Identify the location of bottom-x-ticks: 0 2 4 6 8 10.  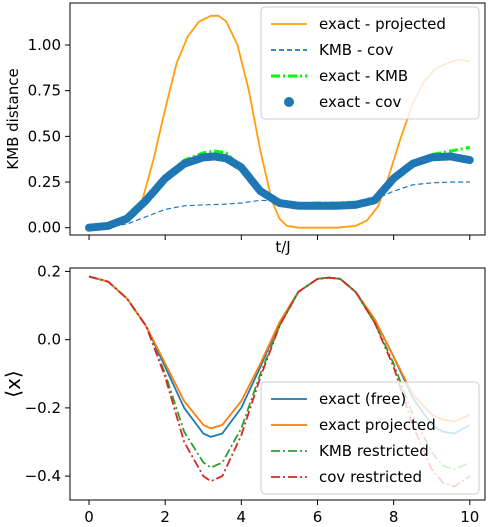
(281, 513).